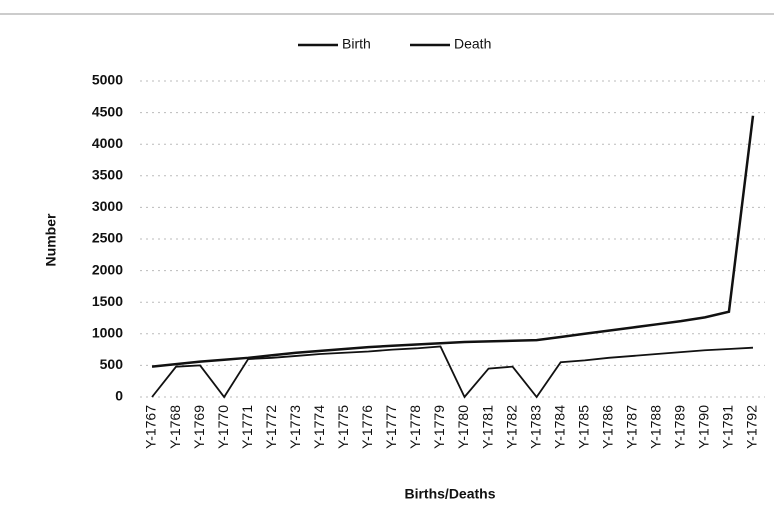 The image size is (774, 529). I want to click on x-tick-label: Y-1792, so click(752, 427).